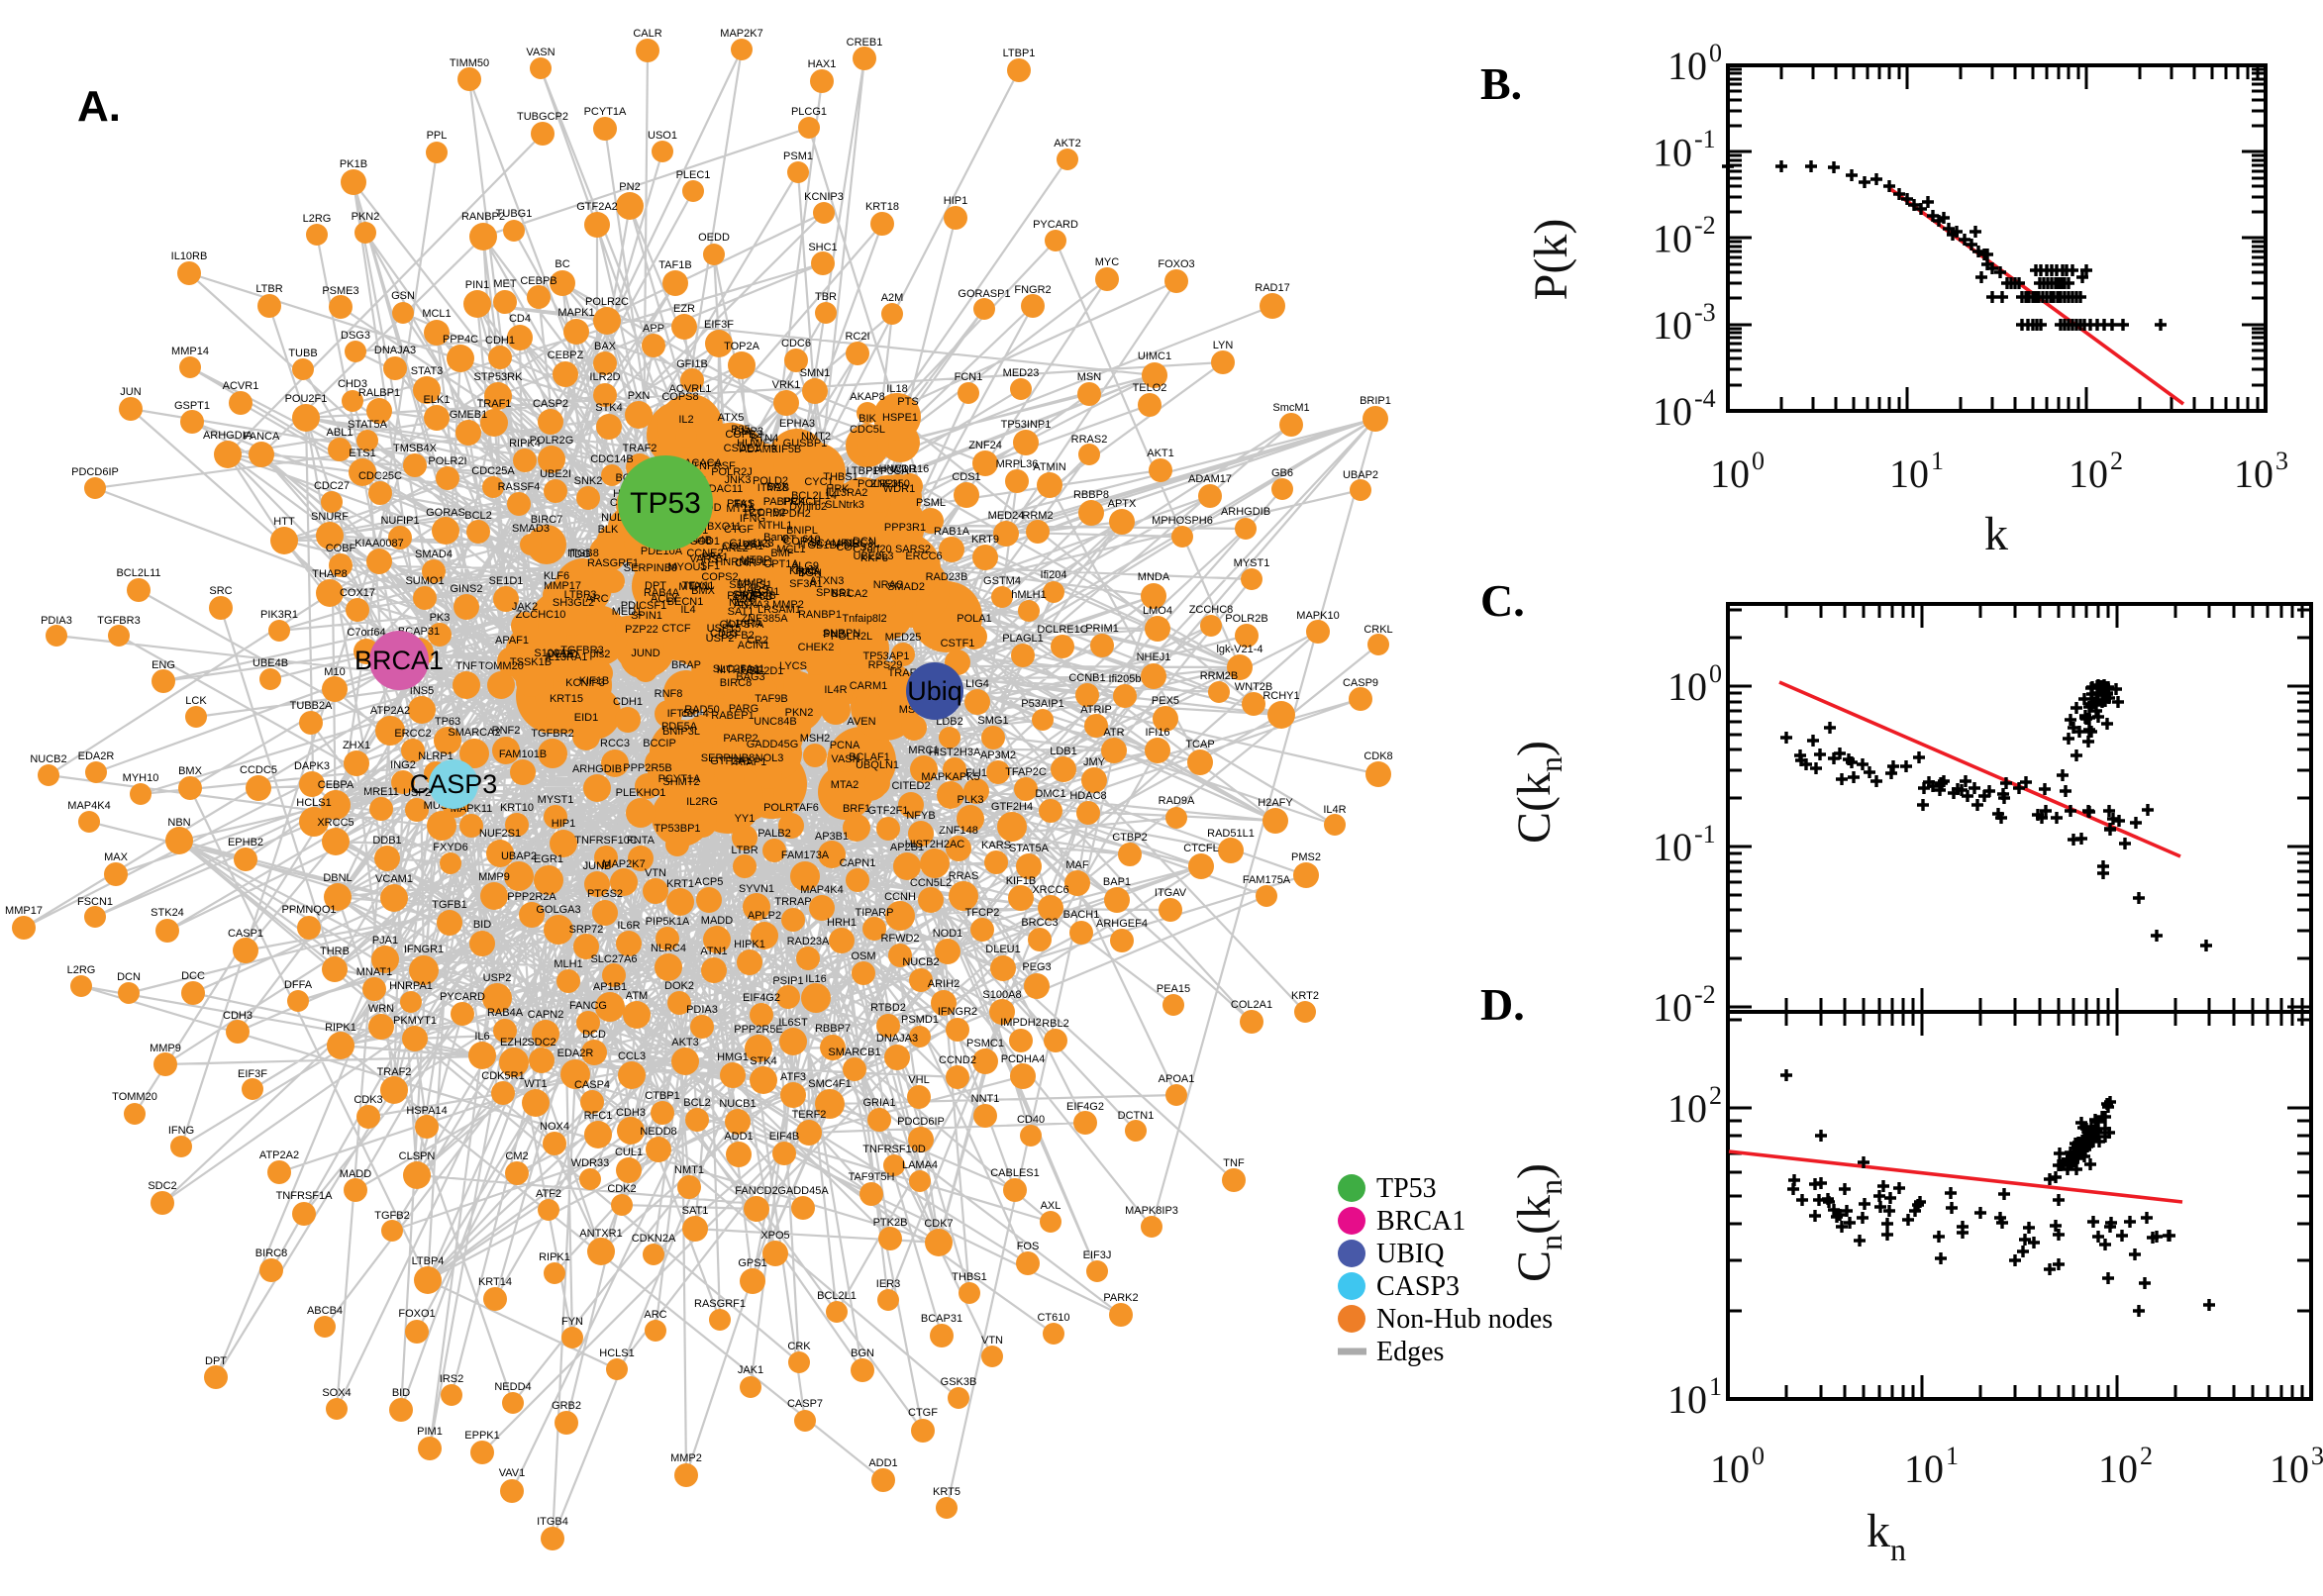  What do you see at coordinates (985, 540) in the screenshot?
I see `svg-text: KRT9` at bounding box center [985, 540].